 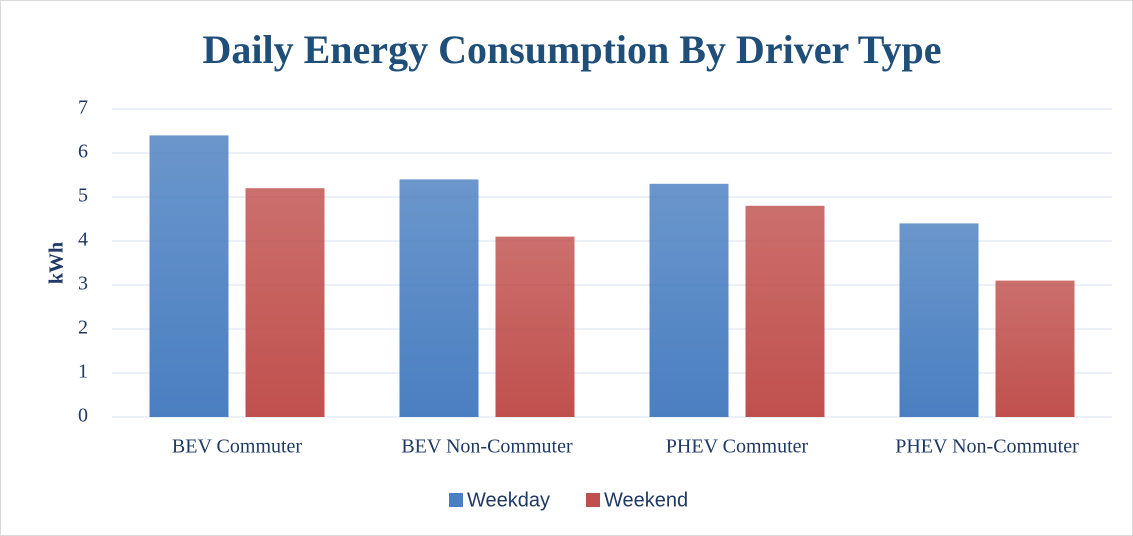 What do you see at coordinates (57, 263) in the screenshot?
I see `y-axis-label: kWh` at bounding box center [57, 263].